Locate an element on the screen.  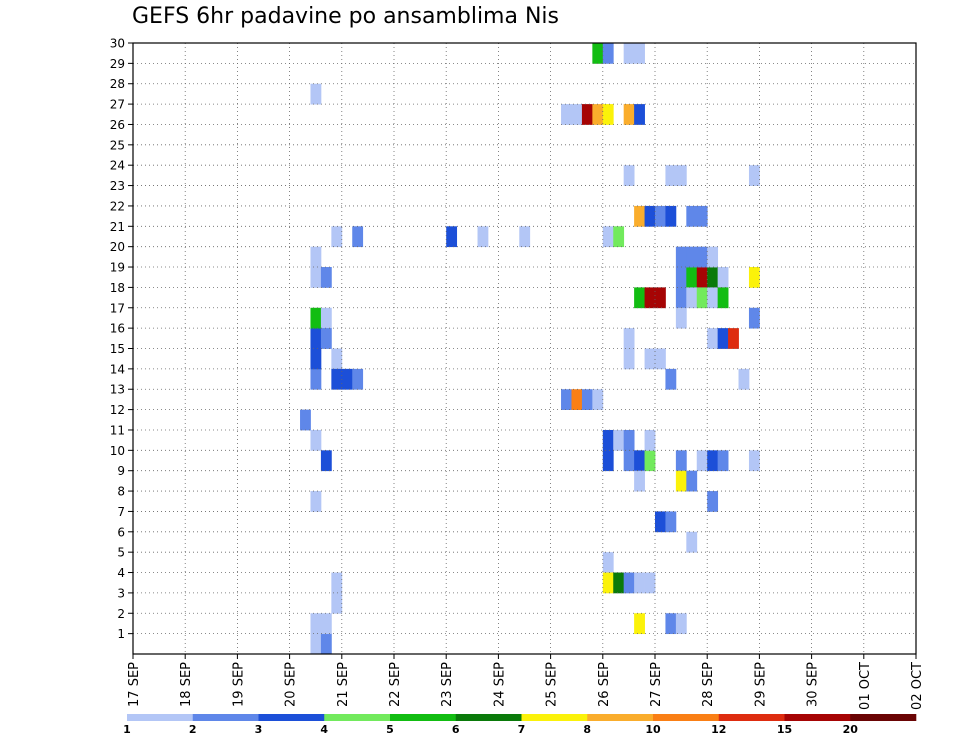
x-tick-label: 25 SEP is located at coordinates (552, 684).